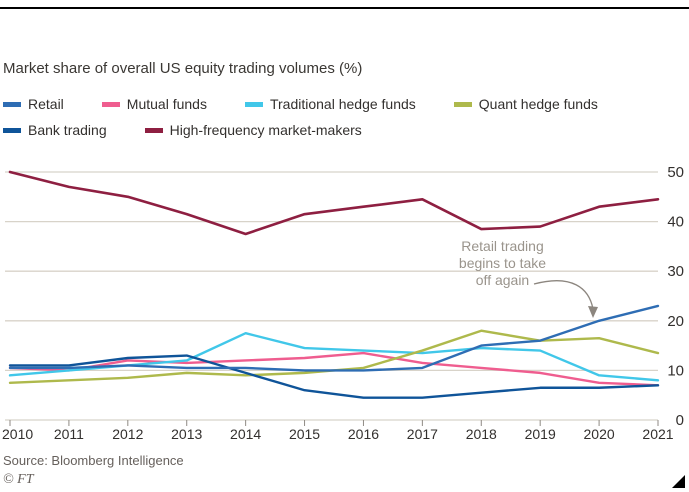 The width and height of the screenshot is (689, 492). Describe the element at coordinates (18, 479) in the screenshot. I see `ft-logo: © FT` at that location.